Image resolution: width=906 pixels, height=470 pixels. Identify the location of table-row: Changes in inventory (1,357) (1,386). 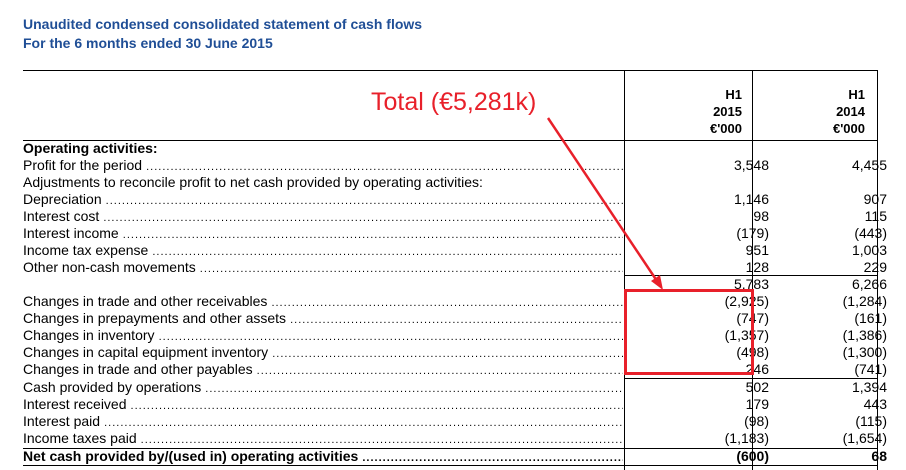
(455, 336).